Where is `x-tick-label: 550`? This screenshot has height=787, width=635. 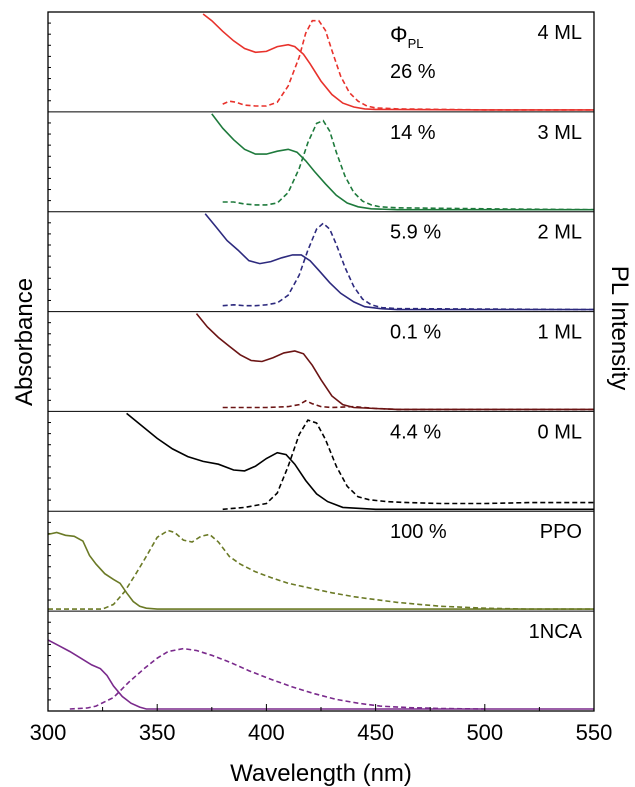 x-tick-label: 550 is located at coordinates (594, 732).